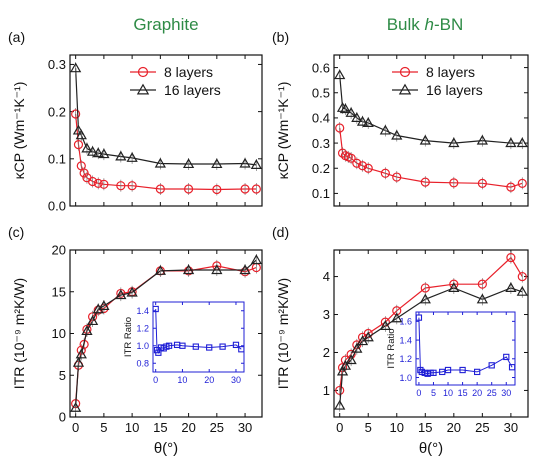 Image resolution: width=546 pixels, height=468 pixels. What do you see at coordinates (405, 340) in the screenshot?
I see `y-tick-label: 1.4` at bounding box center [405, 340].